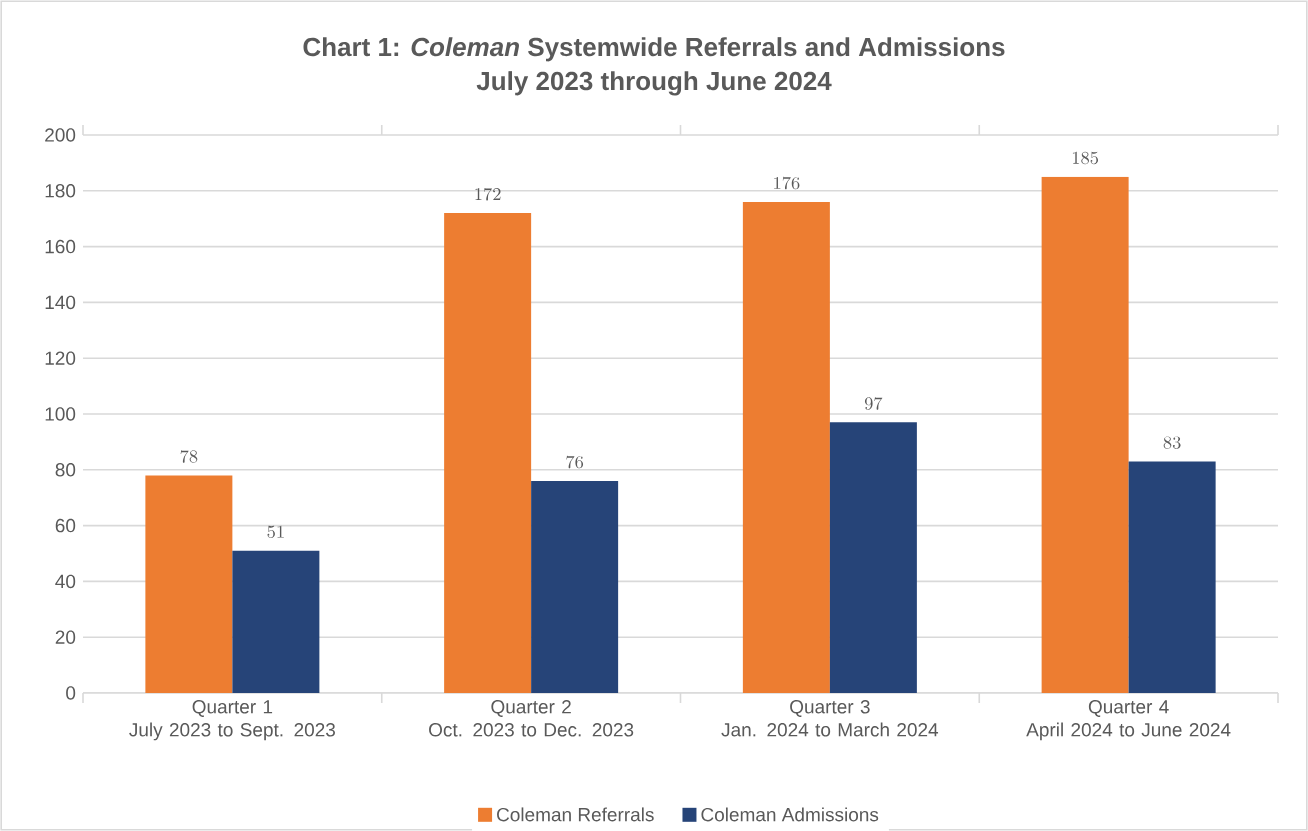 This screenshot has width=1308, height=831. Describe the element at coordinates (60, 135) in the screenshot. I see `y-tick-label: 200` at that location.